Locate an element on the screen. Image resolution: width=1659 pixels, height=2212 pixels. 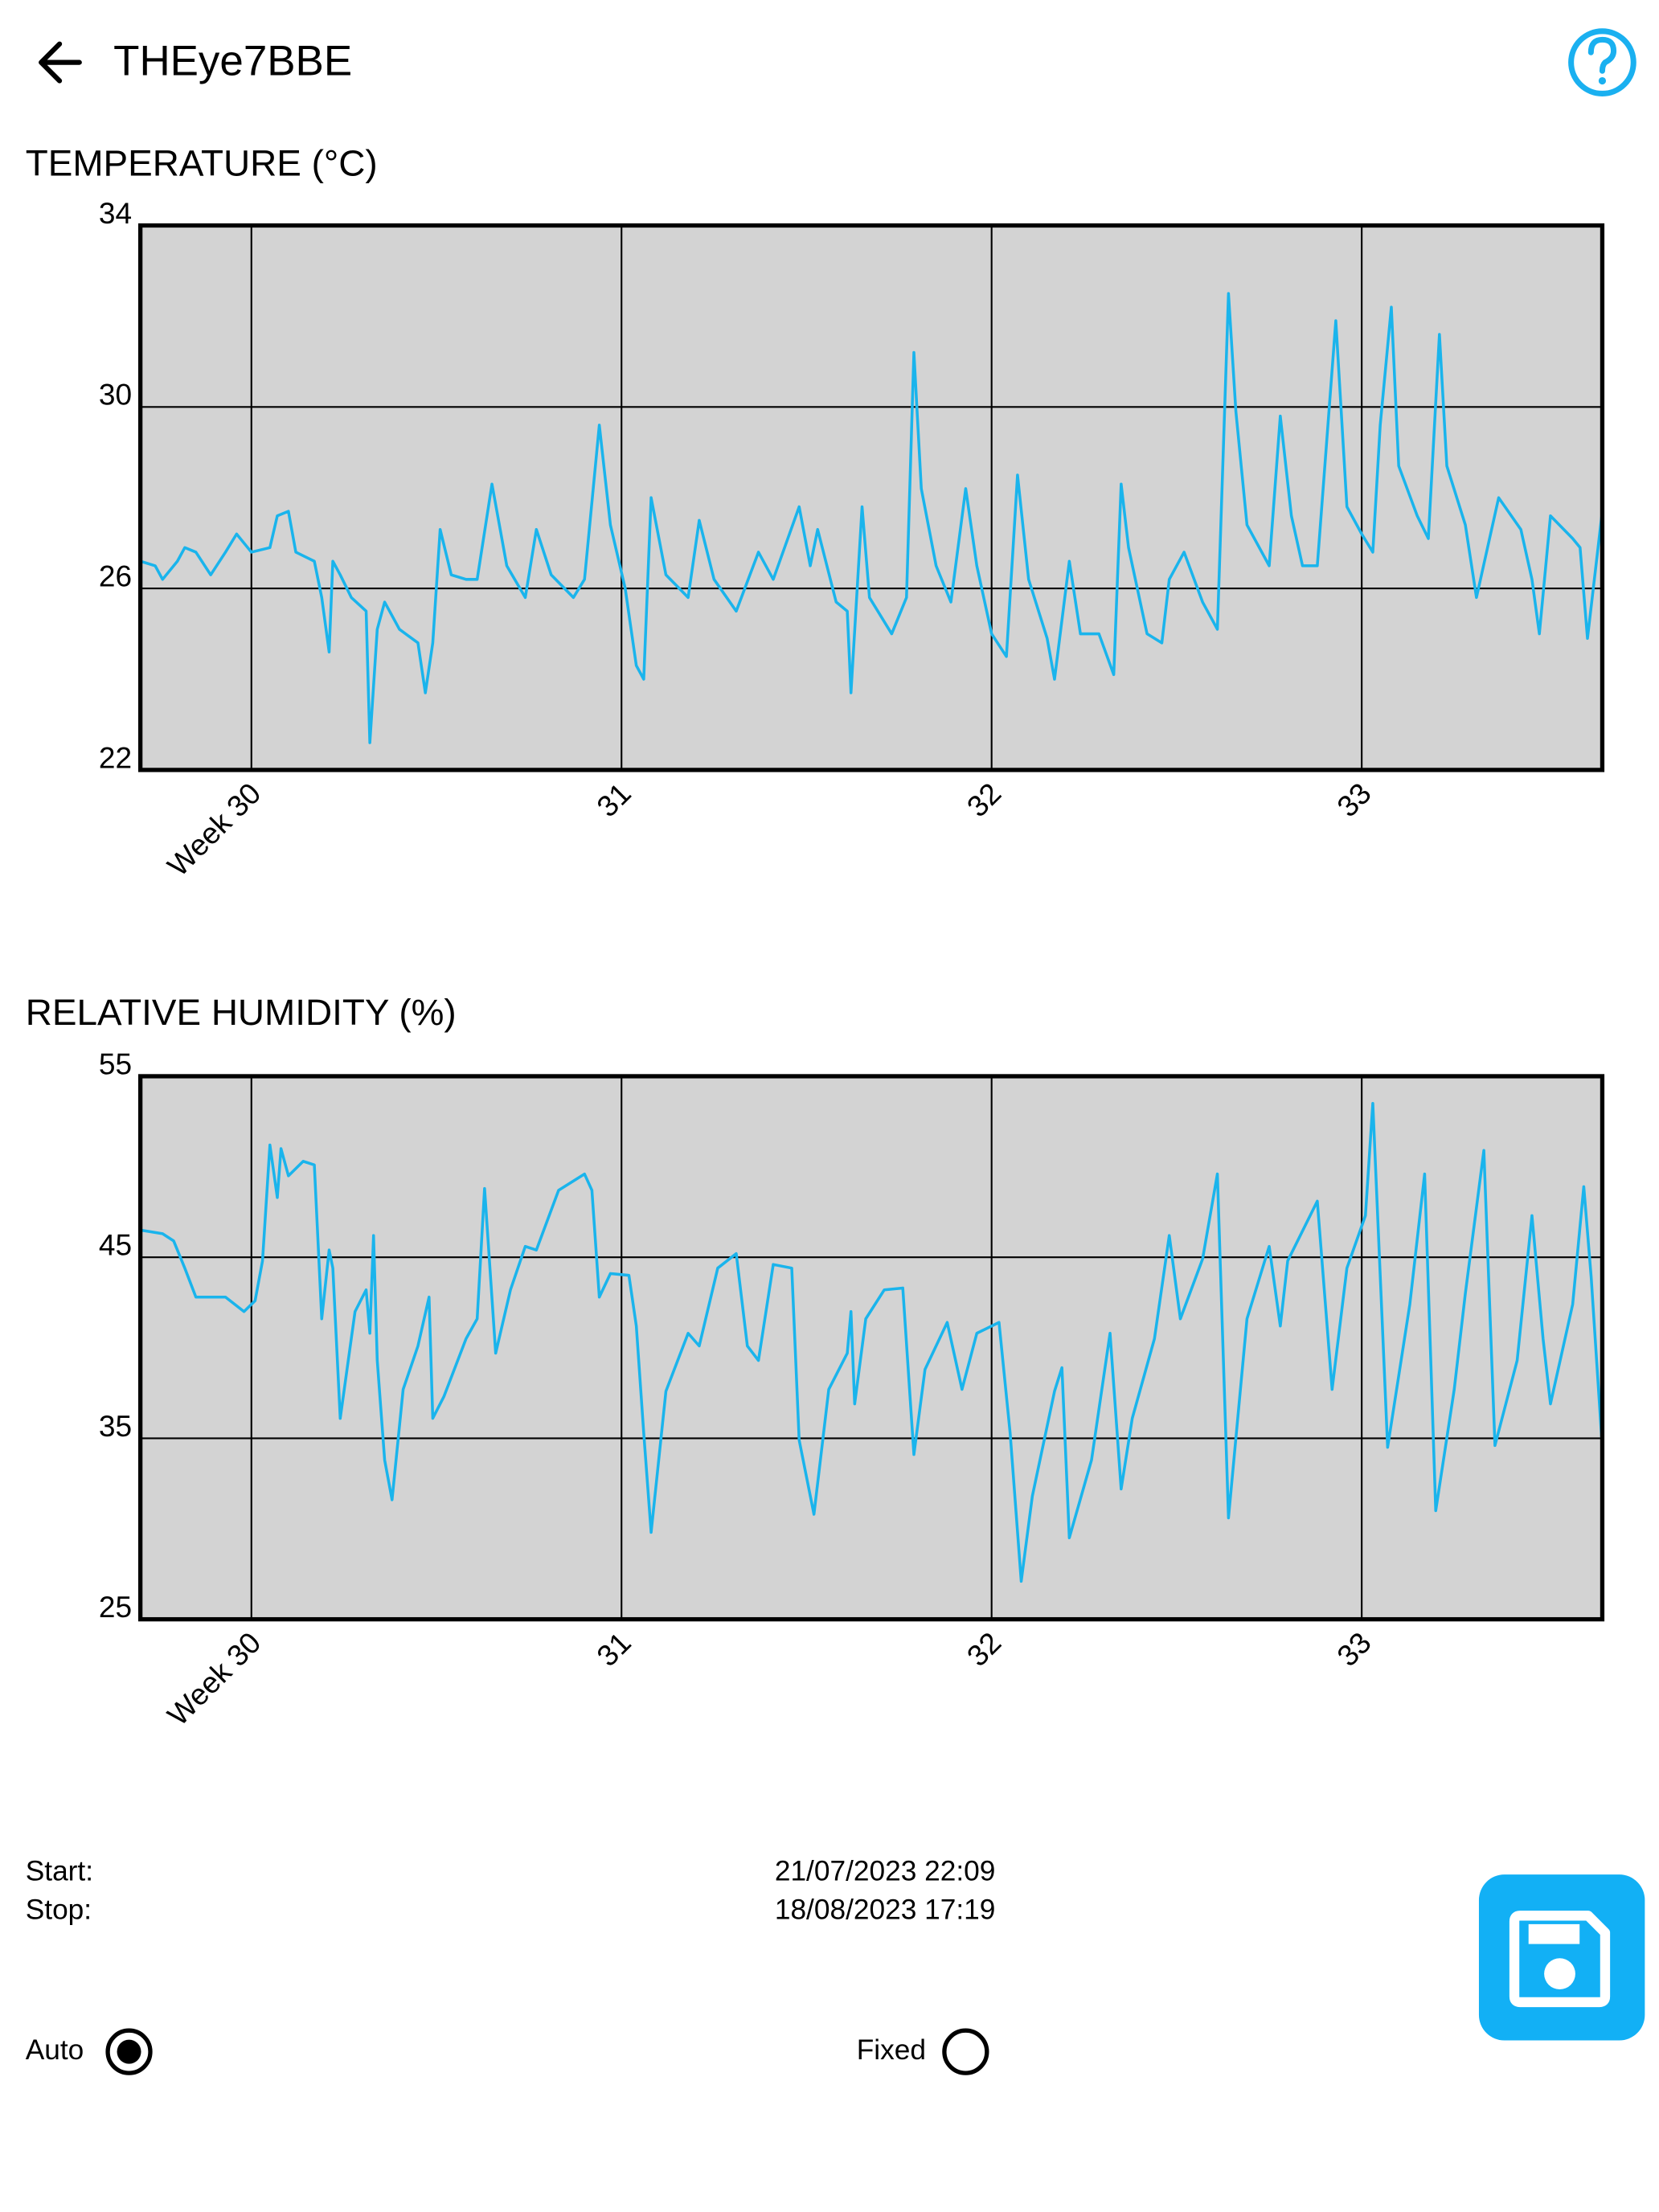
save-background is located at coordinates (1561, 1958).